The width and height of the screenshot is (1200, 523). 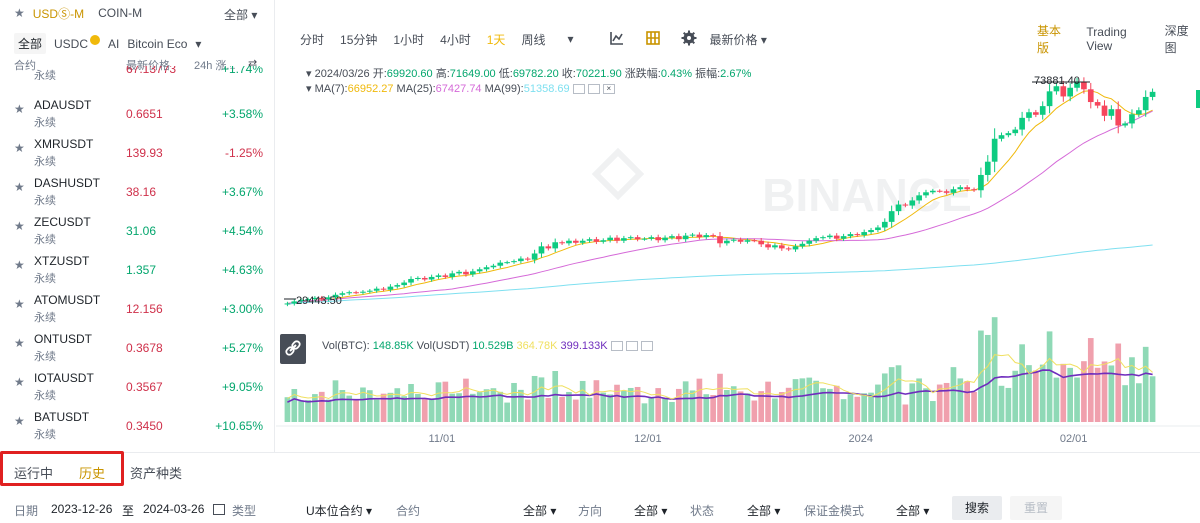 I want to click on quote-tab-bitcoin-eco: Bitcoin Eco, so click(x=157, y=43).